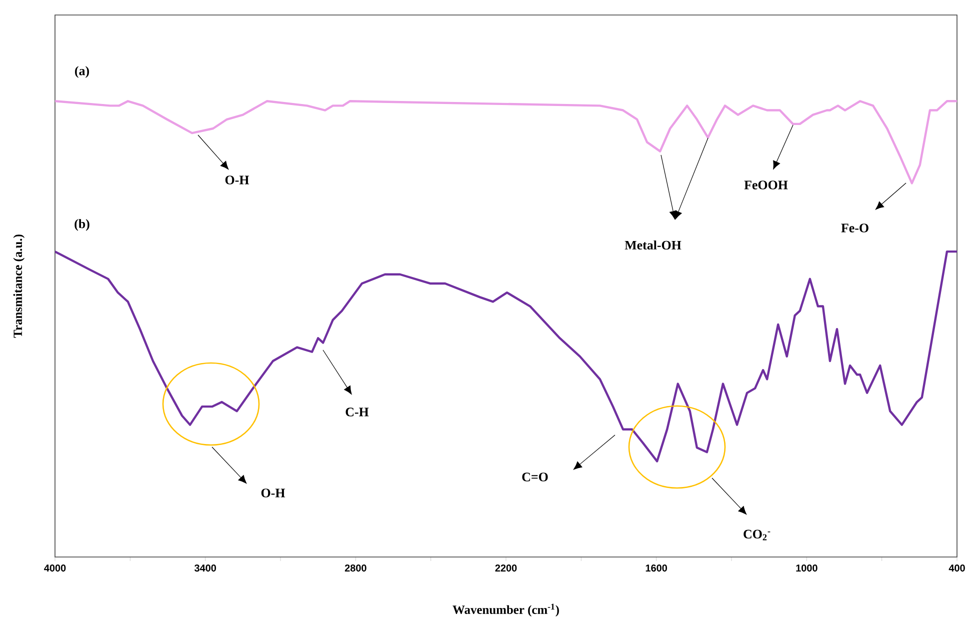 The width and height of the screenshot is (972, 627). Describe the element at coordinates (82, 225) in the screenshot. I see `annotation: (b)` at that location.